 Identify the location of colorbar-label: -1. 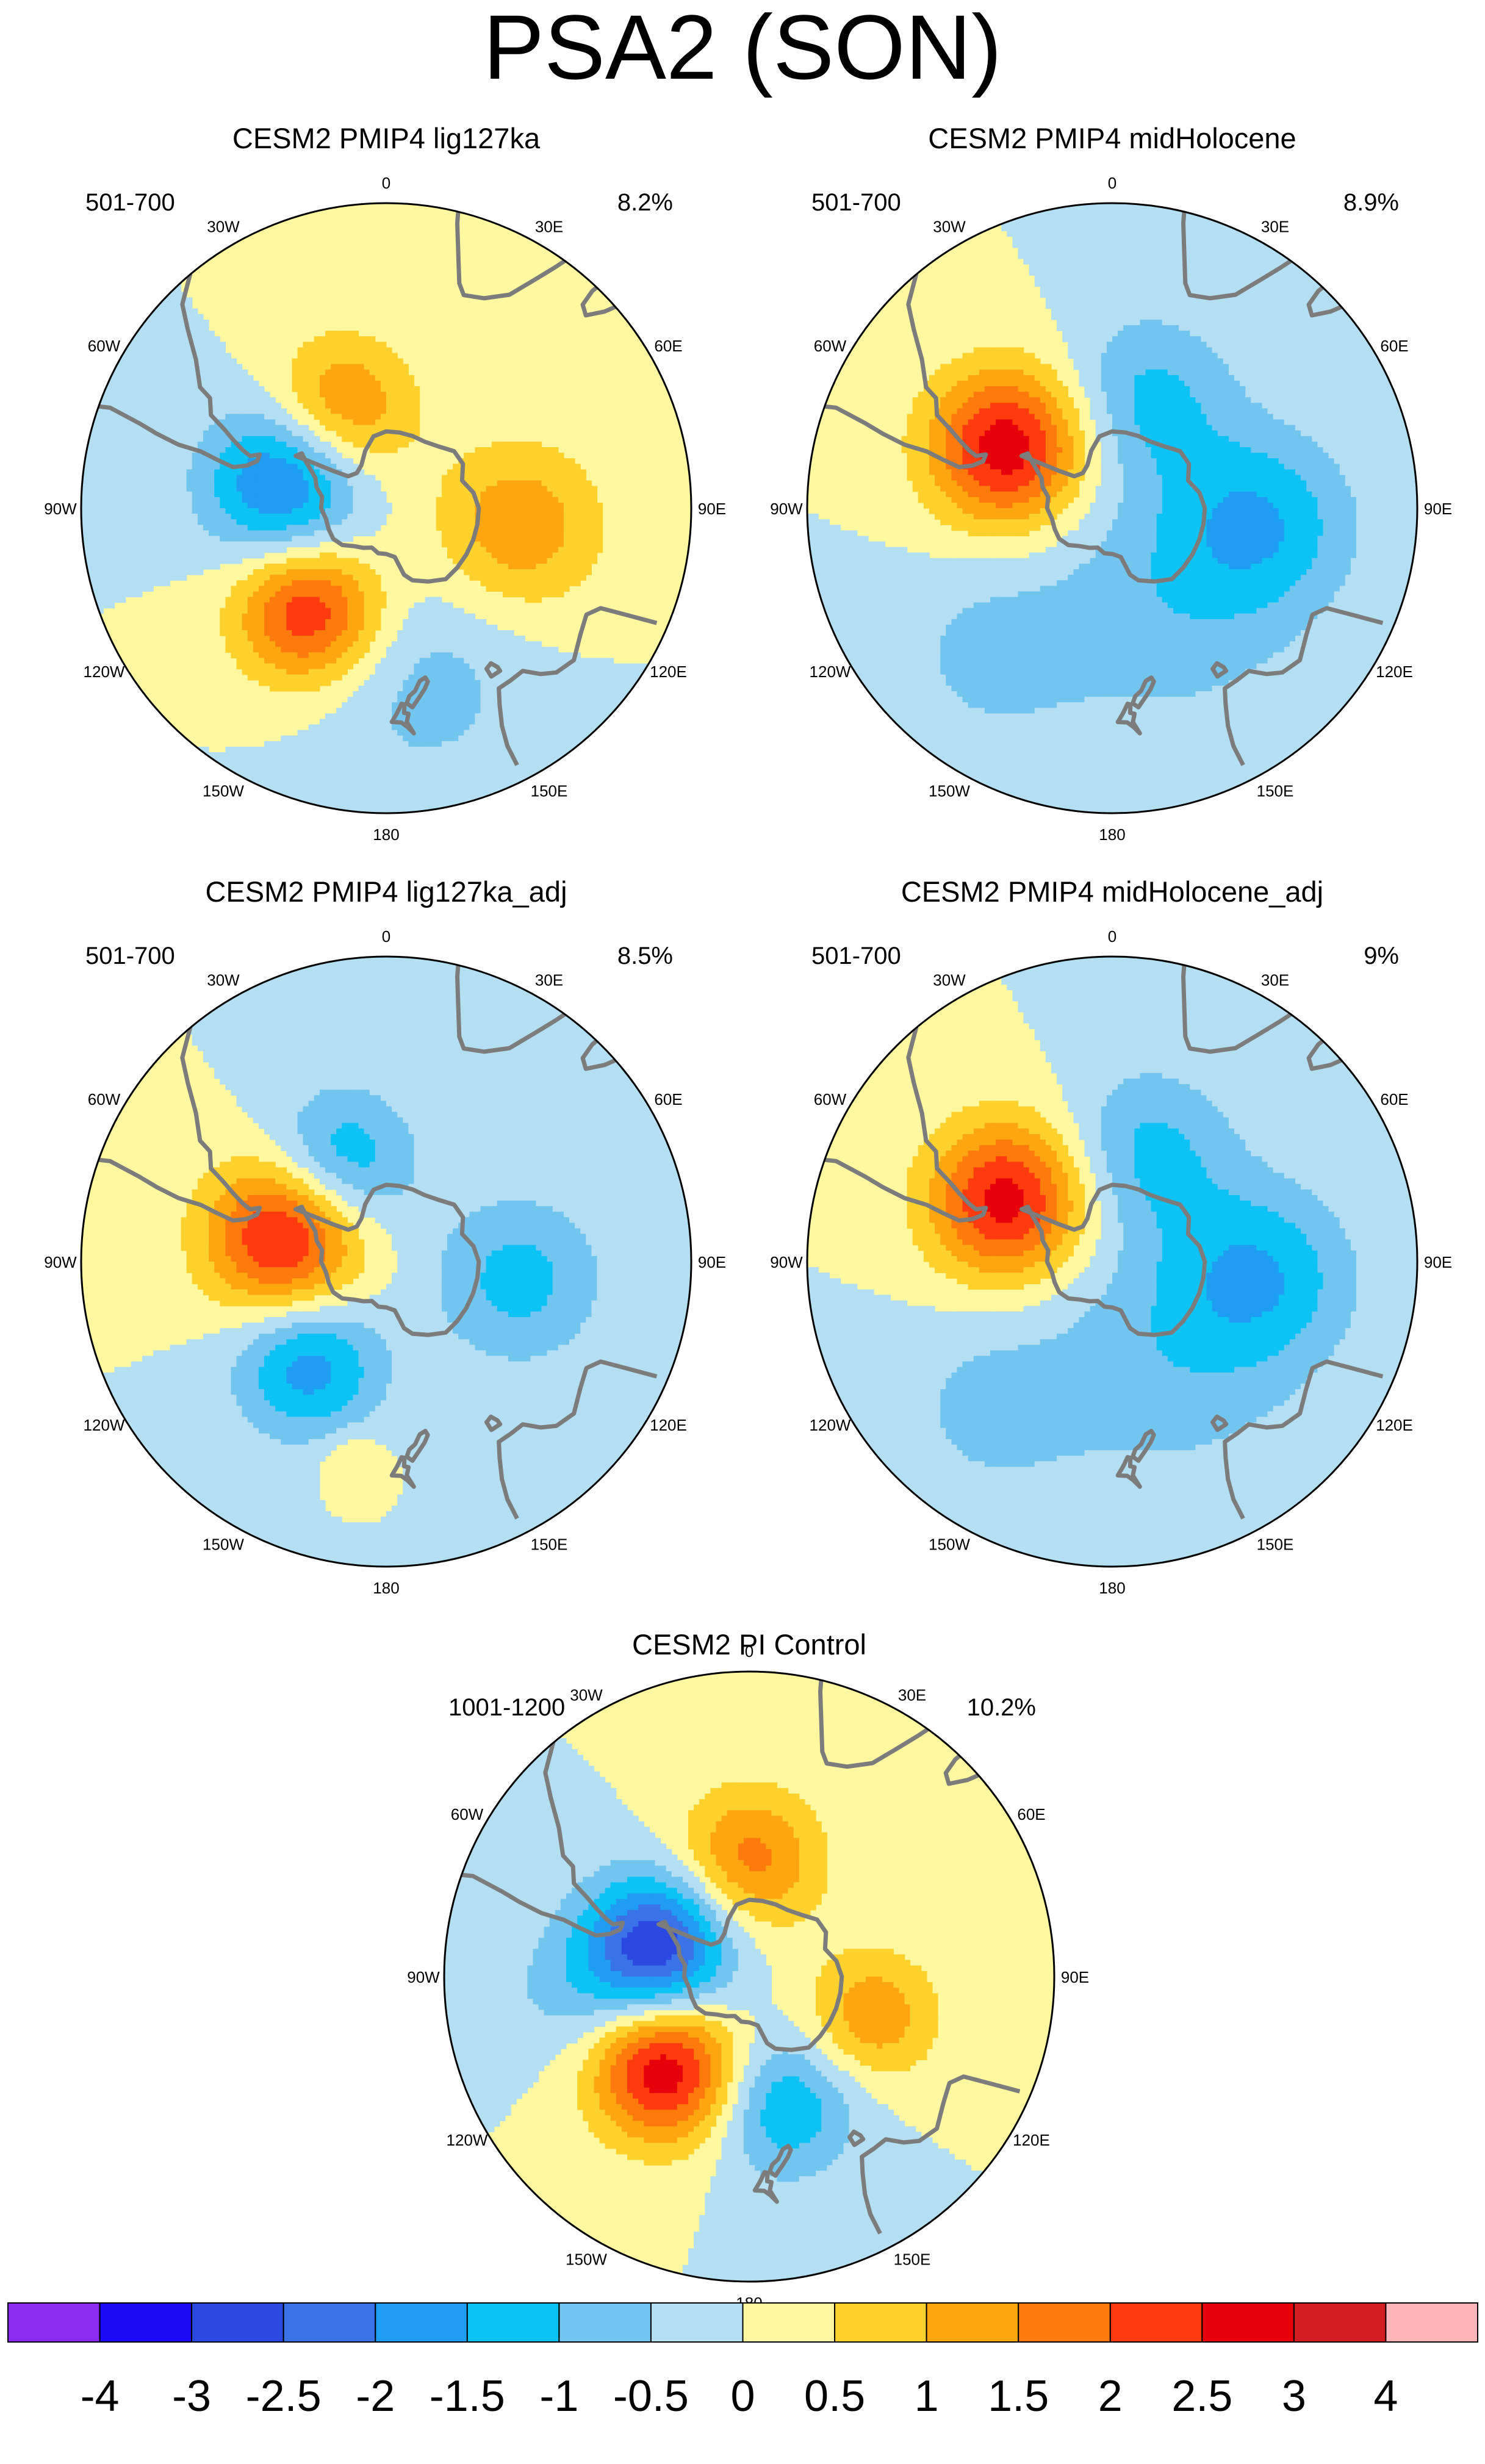
(558, 2396).